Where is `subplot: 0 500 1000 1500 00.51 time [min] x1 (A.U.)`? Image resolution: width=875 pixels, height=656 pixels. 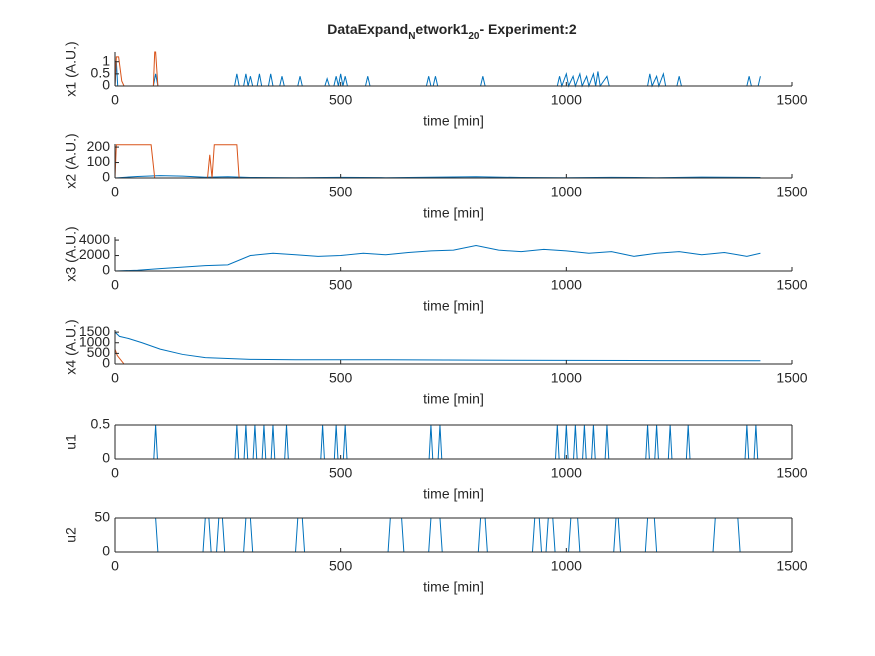 subplot: 0 500 1000 1500 00.51 time [min] x1 (A.U.) is located at coordinates (435, 84).